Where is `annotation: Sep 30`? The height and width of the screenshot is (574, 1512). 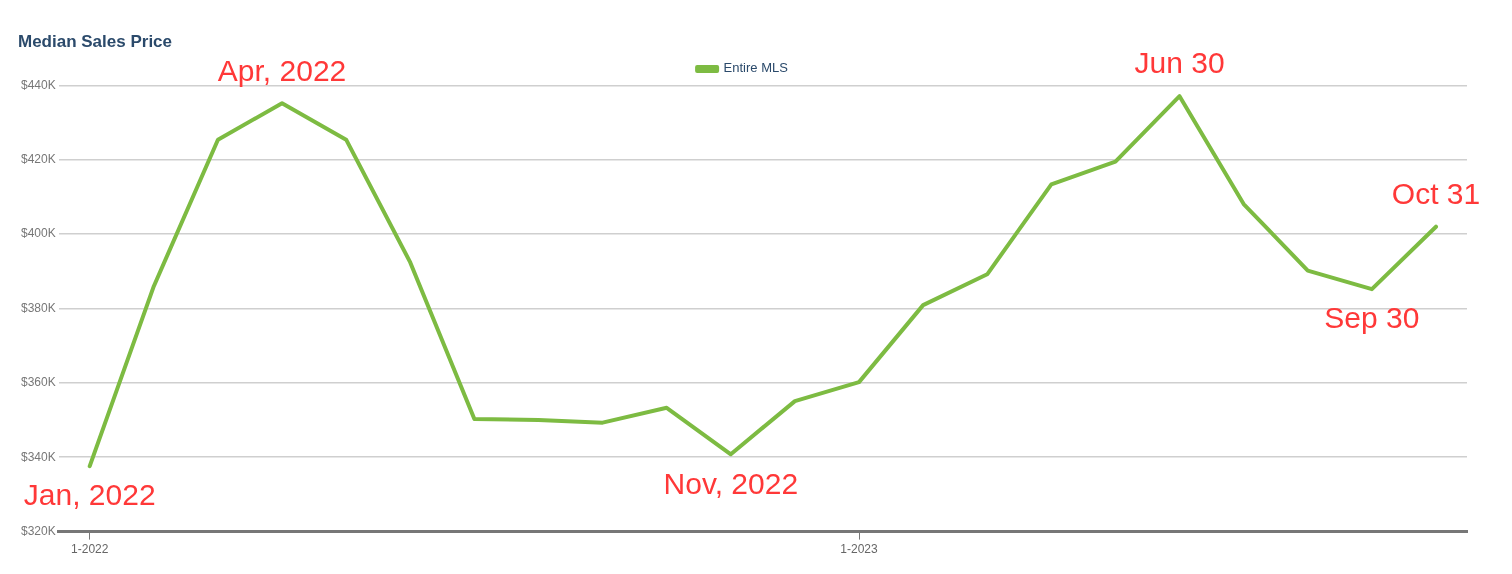
annotation: Sep 30 is located at coordinates (1372, 318).